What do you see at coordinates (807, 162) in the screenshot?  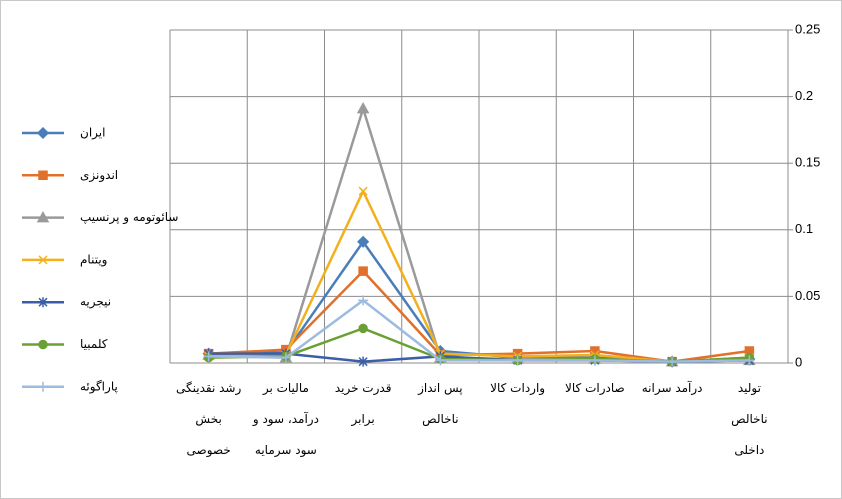 I see `y-tick-label: 0.15` at bounding box center [807, 162].